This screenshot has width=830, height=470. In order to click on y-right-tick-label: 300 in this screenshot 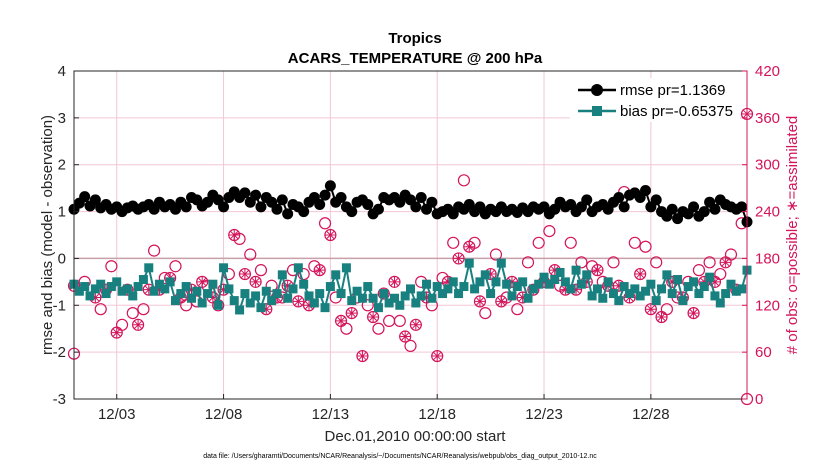, I will do `click(767, 165)`.